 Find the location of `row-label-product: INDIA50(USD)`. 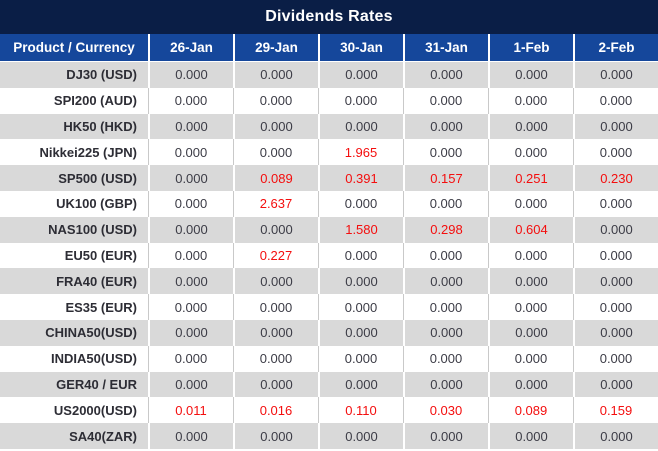

row-label-product: INDIA50(USD) is located at coordinates (94, 359).